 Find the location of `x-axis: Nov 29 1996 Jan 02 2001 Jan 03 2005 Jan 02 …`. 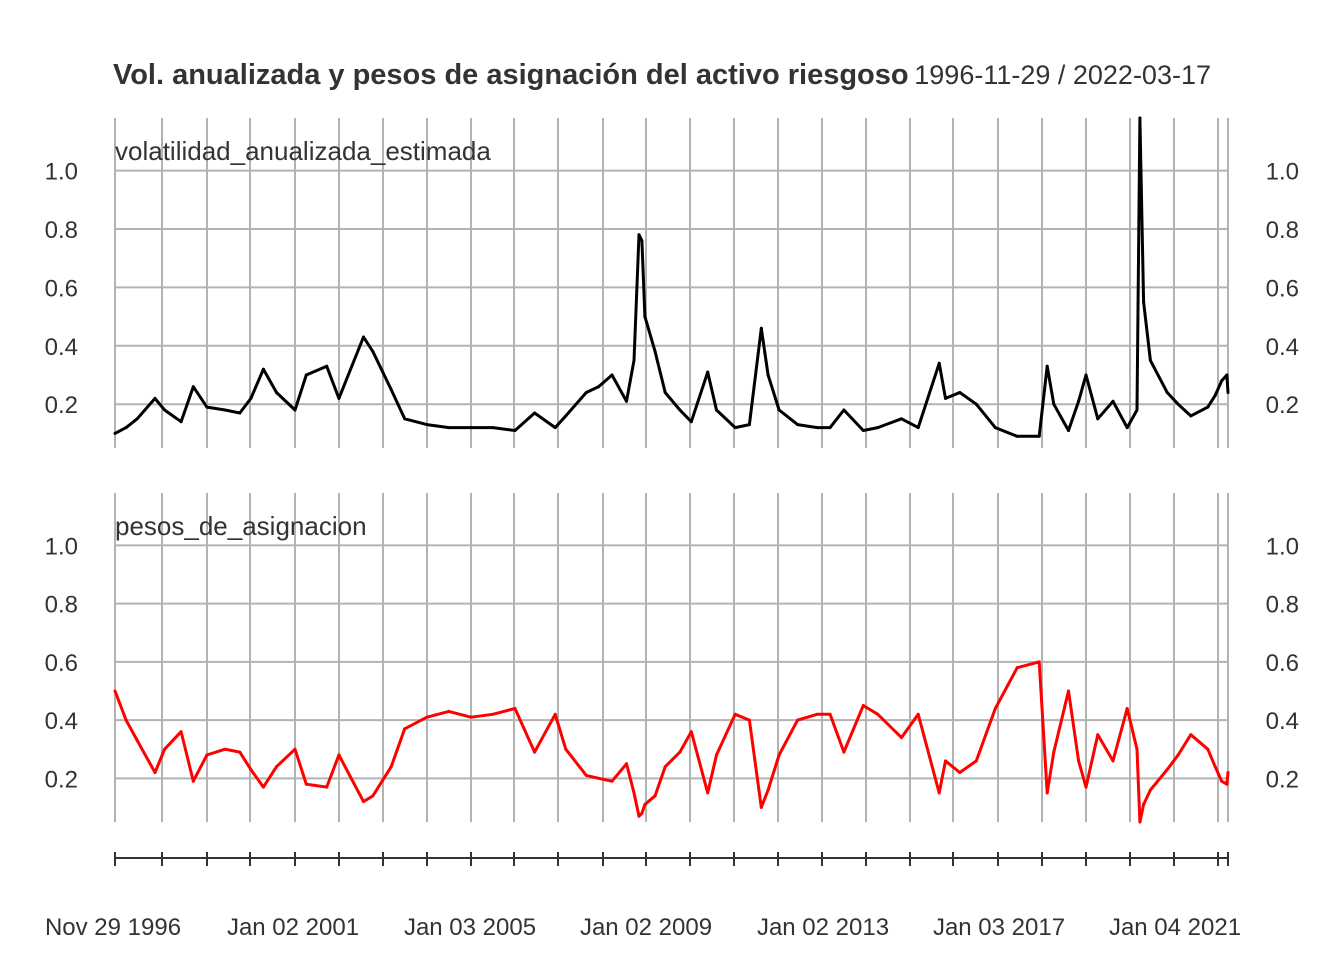

x-axis: Nov 29 1996 Jan 02 2001 Jan 03 2005 Jan 02 … is located at coordinates (643, 896).